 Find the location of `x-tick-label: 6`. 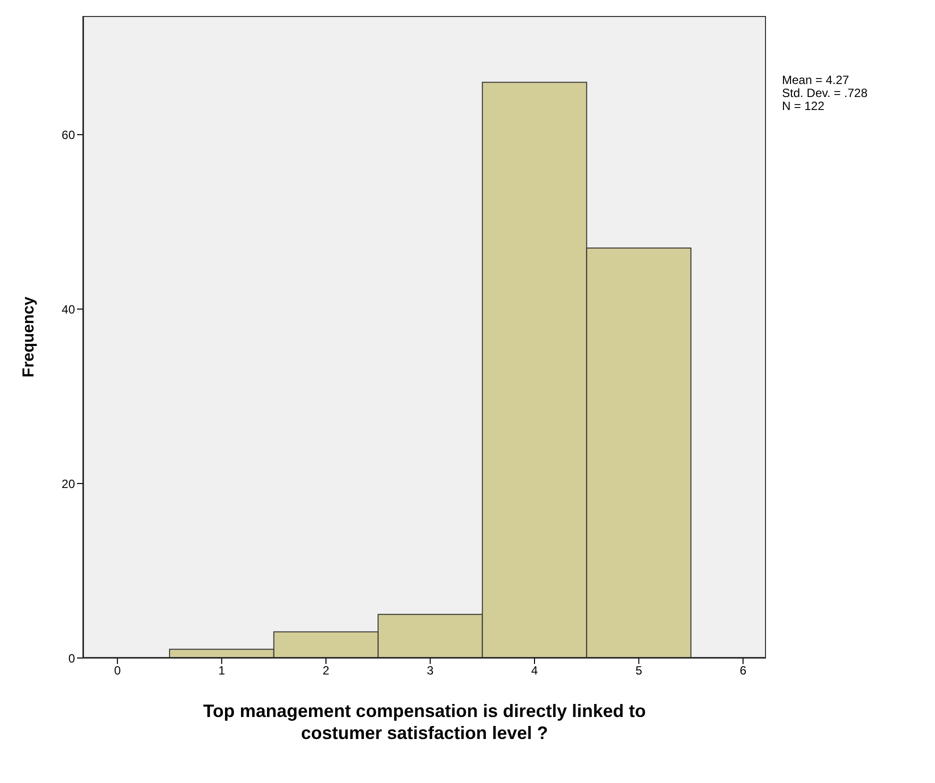

x-tick-label: 6 is located at coordinates (743, 671).